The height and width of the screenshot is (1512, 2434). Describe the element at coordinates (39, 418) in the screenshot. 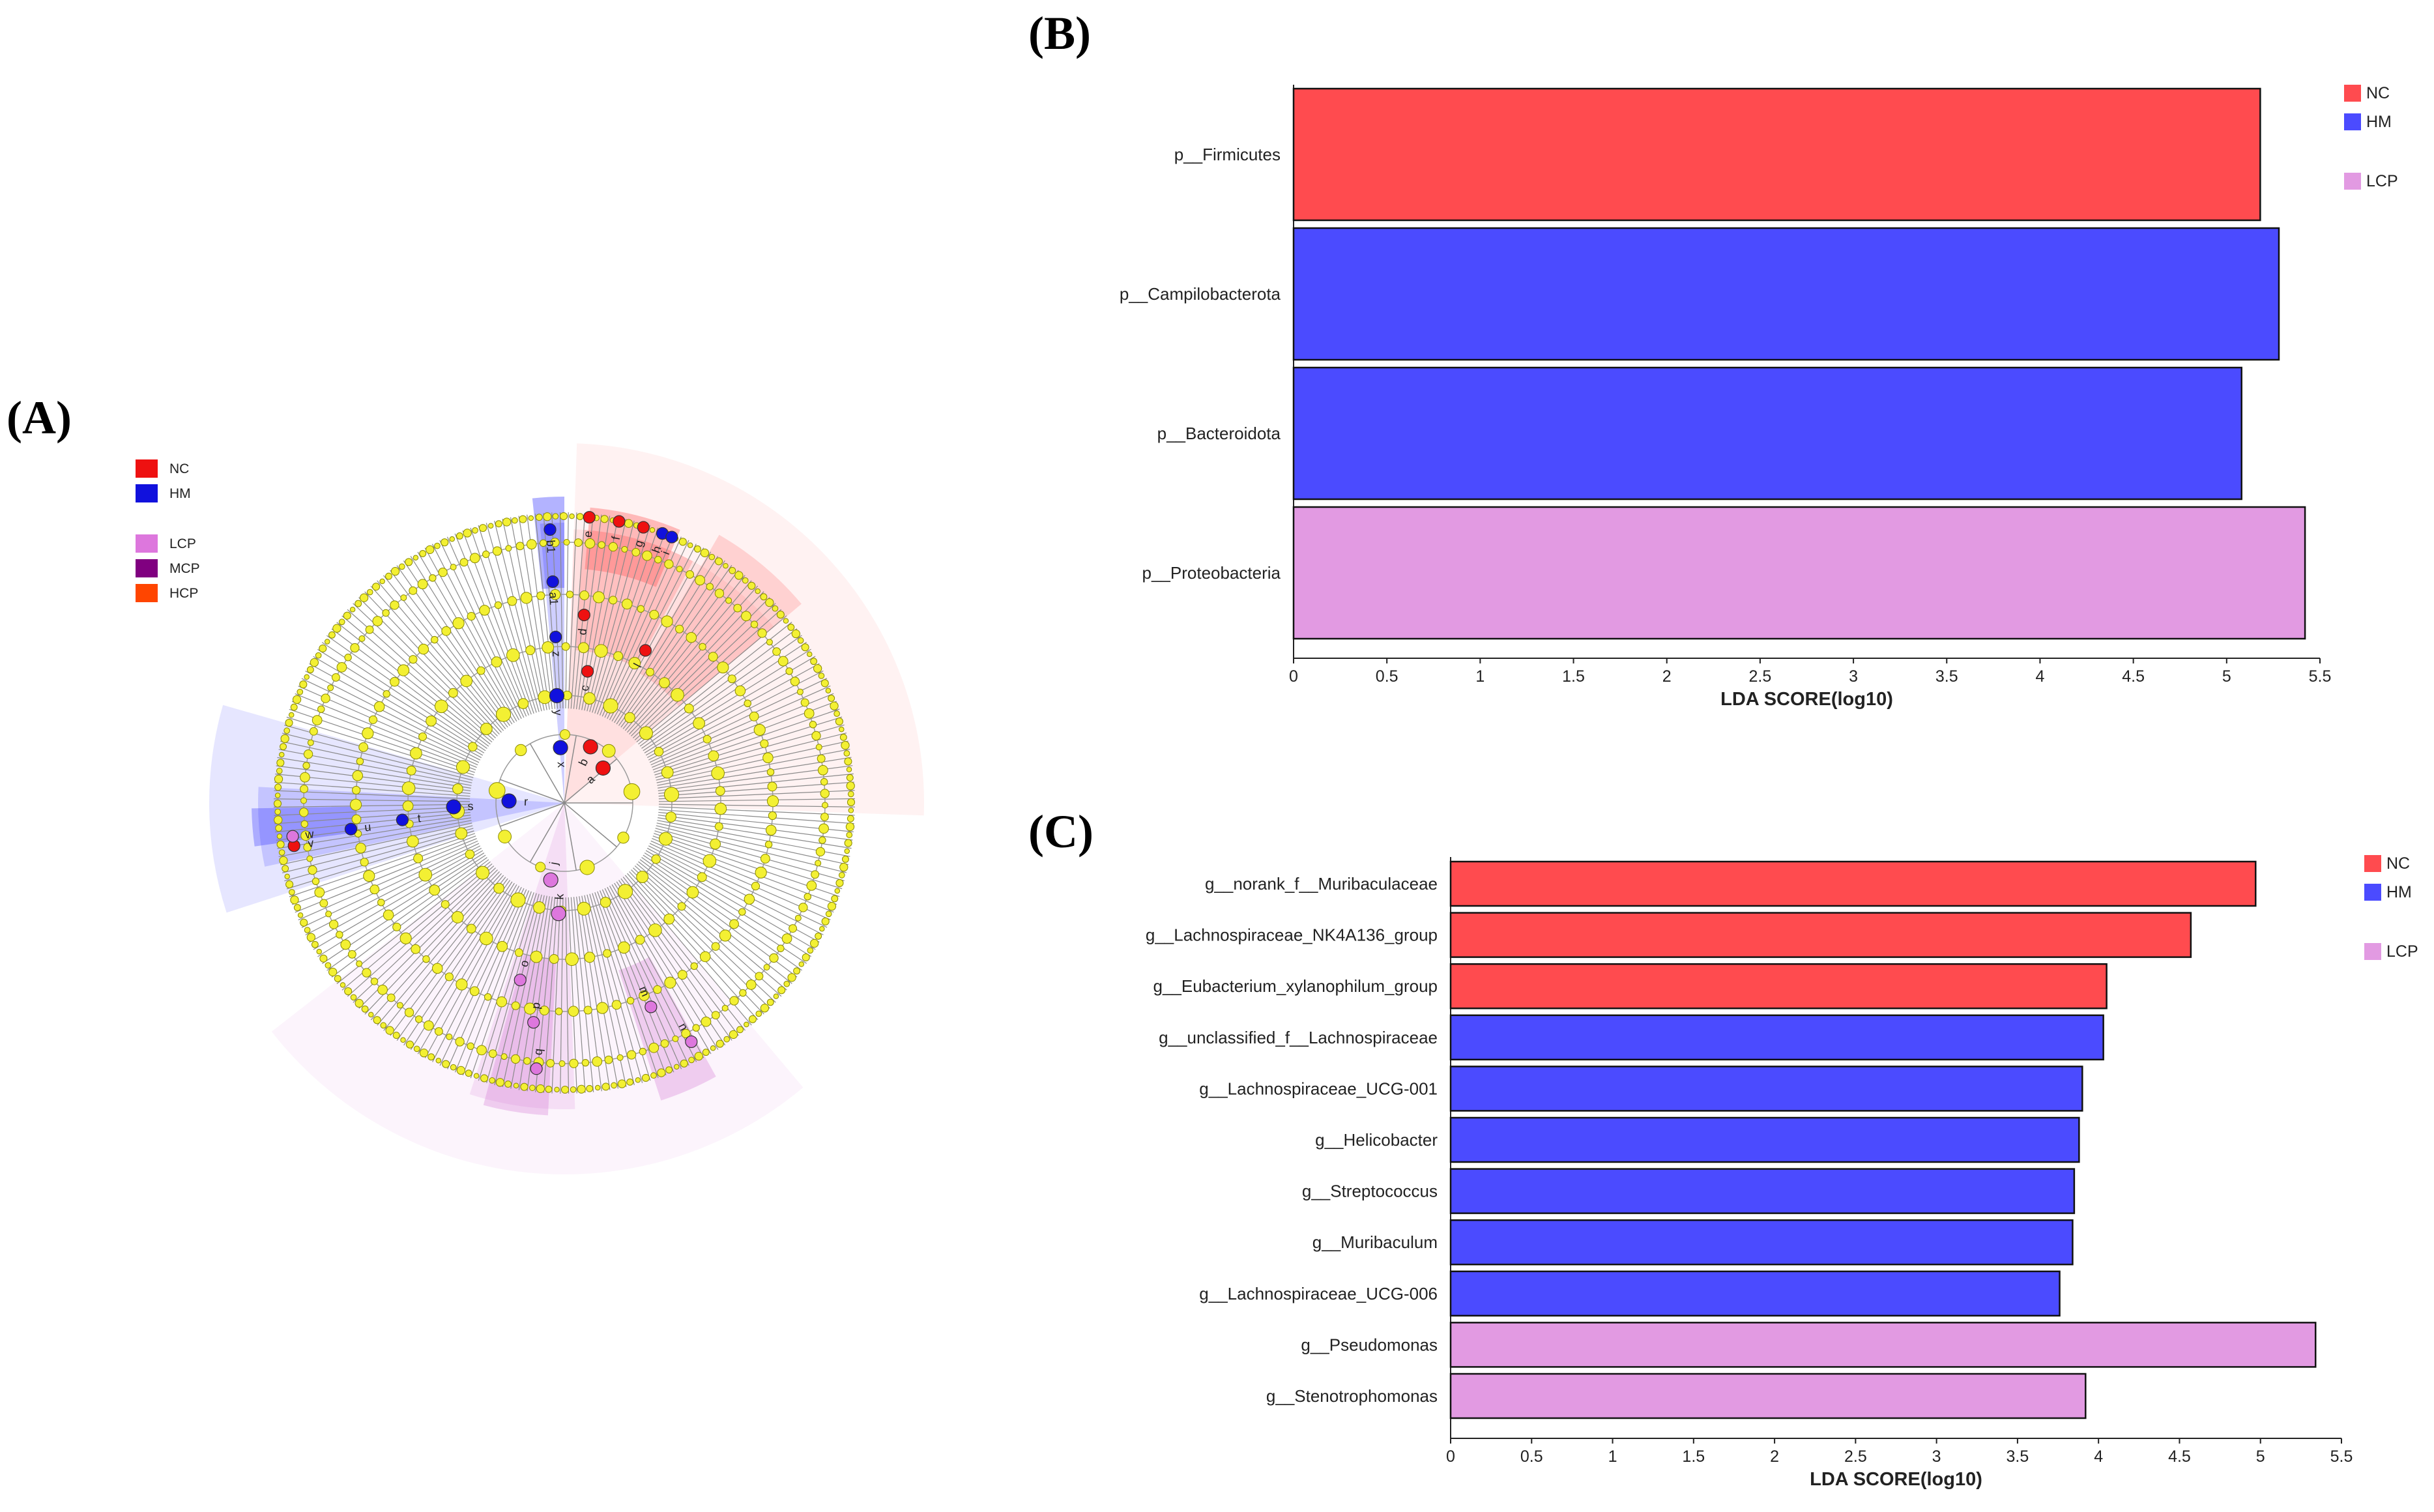

I see `panel-label-a: (A)` at that location.